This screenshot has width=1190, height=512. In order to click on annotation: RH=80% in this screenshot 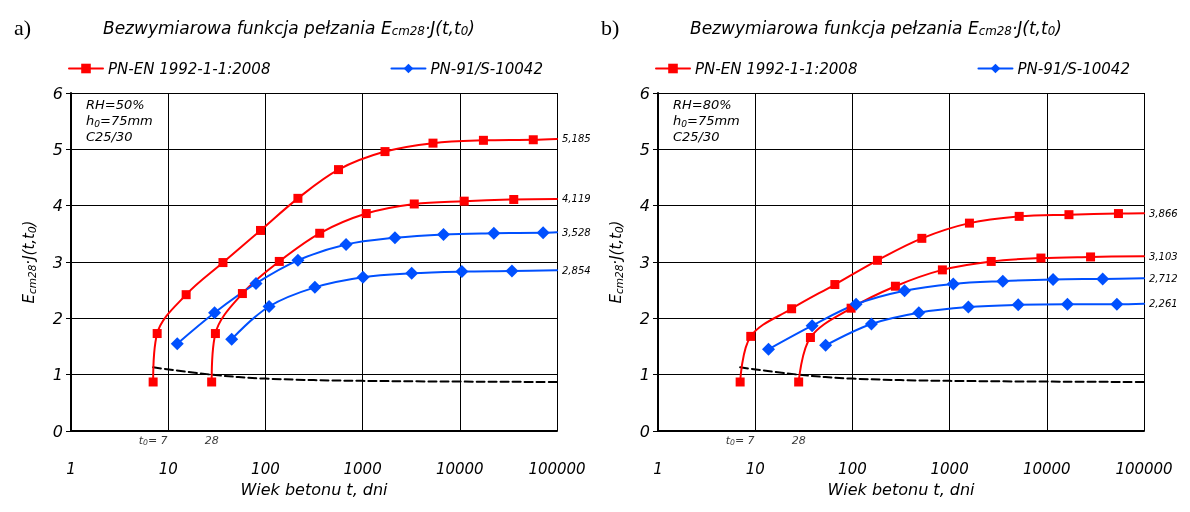, I will do `click(702, 104)`.